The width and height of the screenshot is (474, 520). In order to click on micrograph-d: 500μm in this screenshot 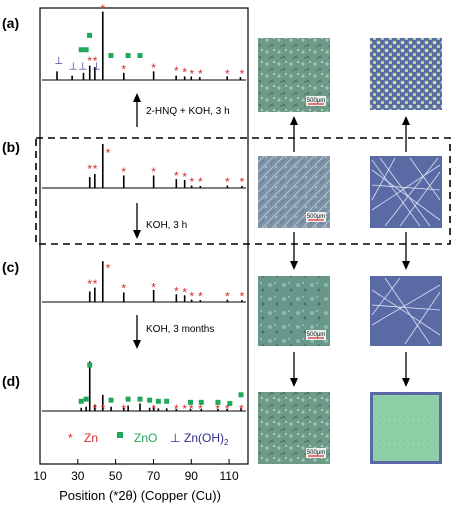, I will do `click(294, 428)`.